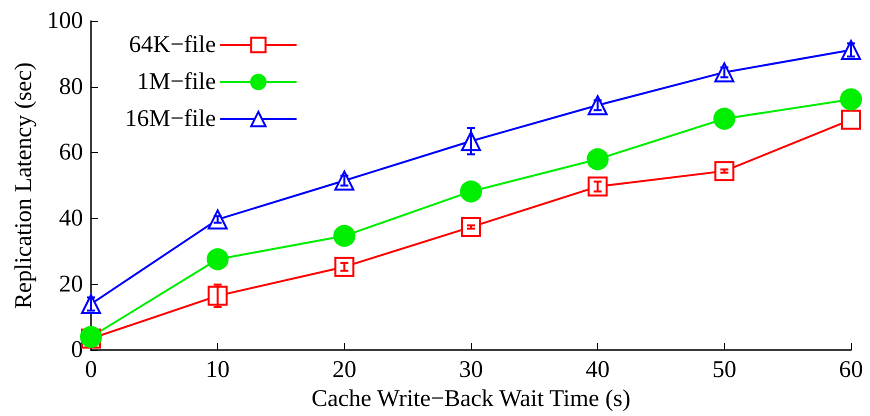 The height and width of the screenshot is (416, 870). What do you see at coordinates (71, 284) in the screenshot?
I see `y-tick-label: 20` at bounding box center [71, 284].